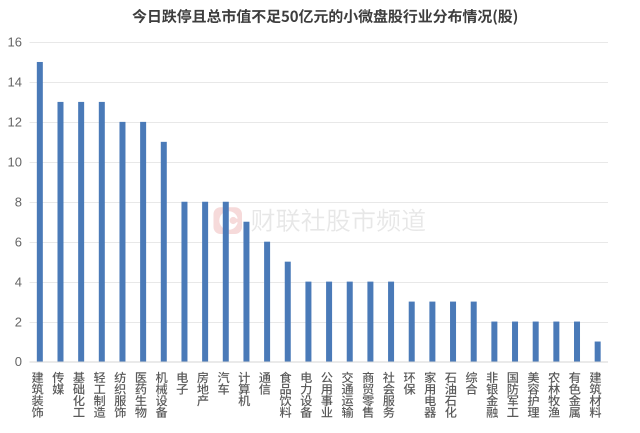 This screenshot has height=433, width=640. Describe the element at coordinates (15, 162) in the screenshot. I see `svg-text: 10` at that location.